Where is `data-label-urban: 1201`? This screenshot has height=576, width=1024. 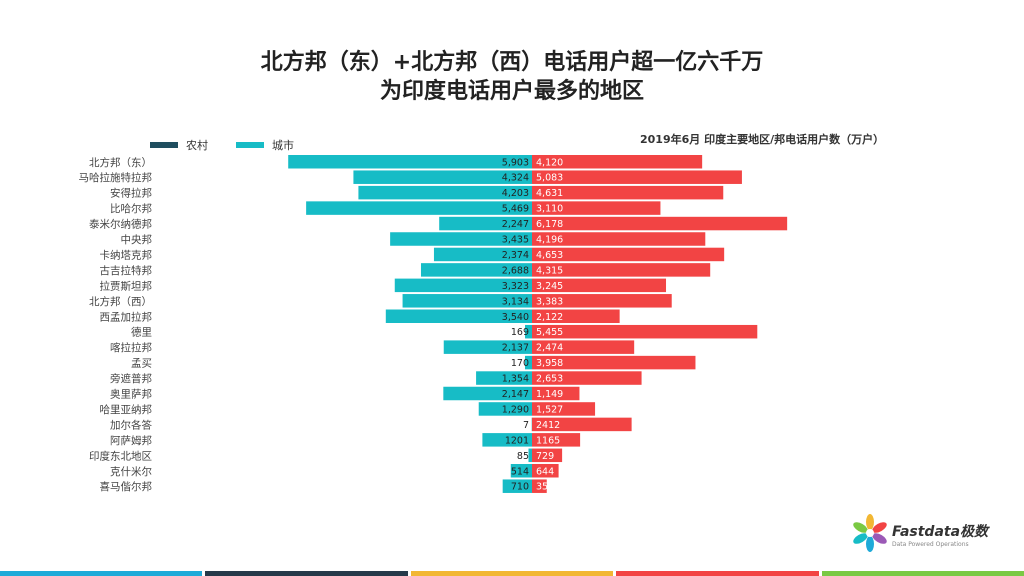
data-label-urban: 1201 is located at coordinates (517, 440).